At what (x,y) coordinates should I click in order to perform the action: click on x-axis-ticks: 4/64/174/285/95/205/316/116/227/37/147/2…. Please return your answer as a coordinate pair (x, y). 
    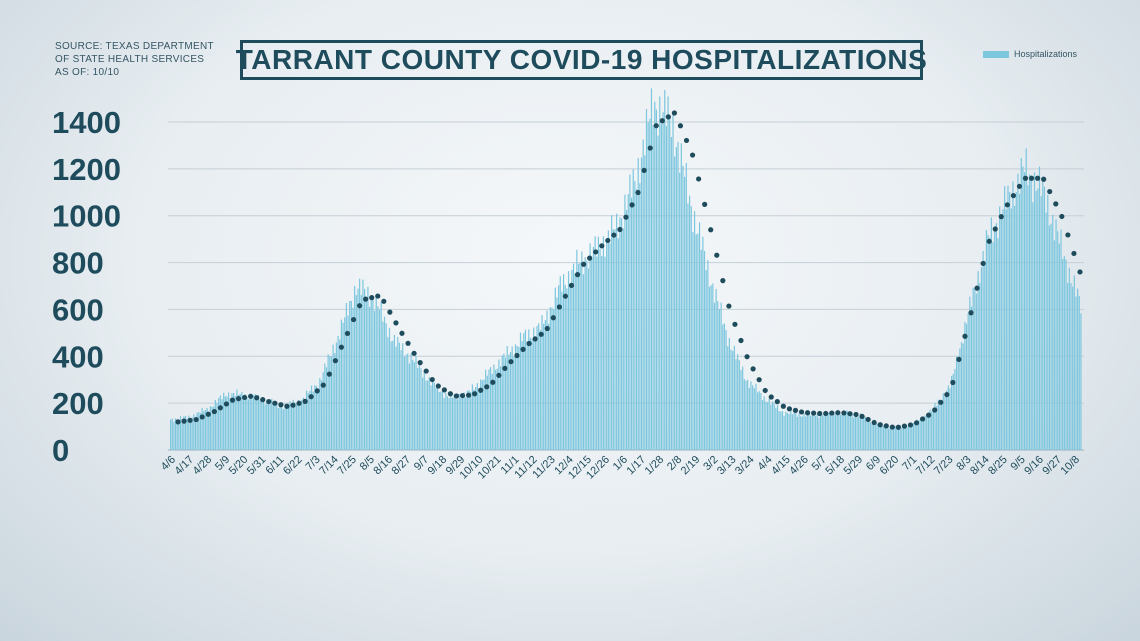
    Looking at the image, I should click on (620, 468).